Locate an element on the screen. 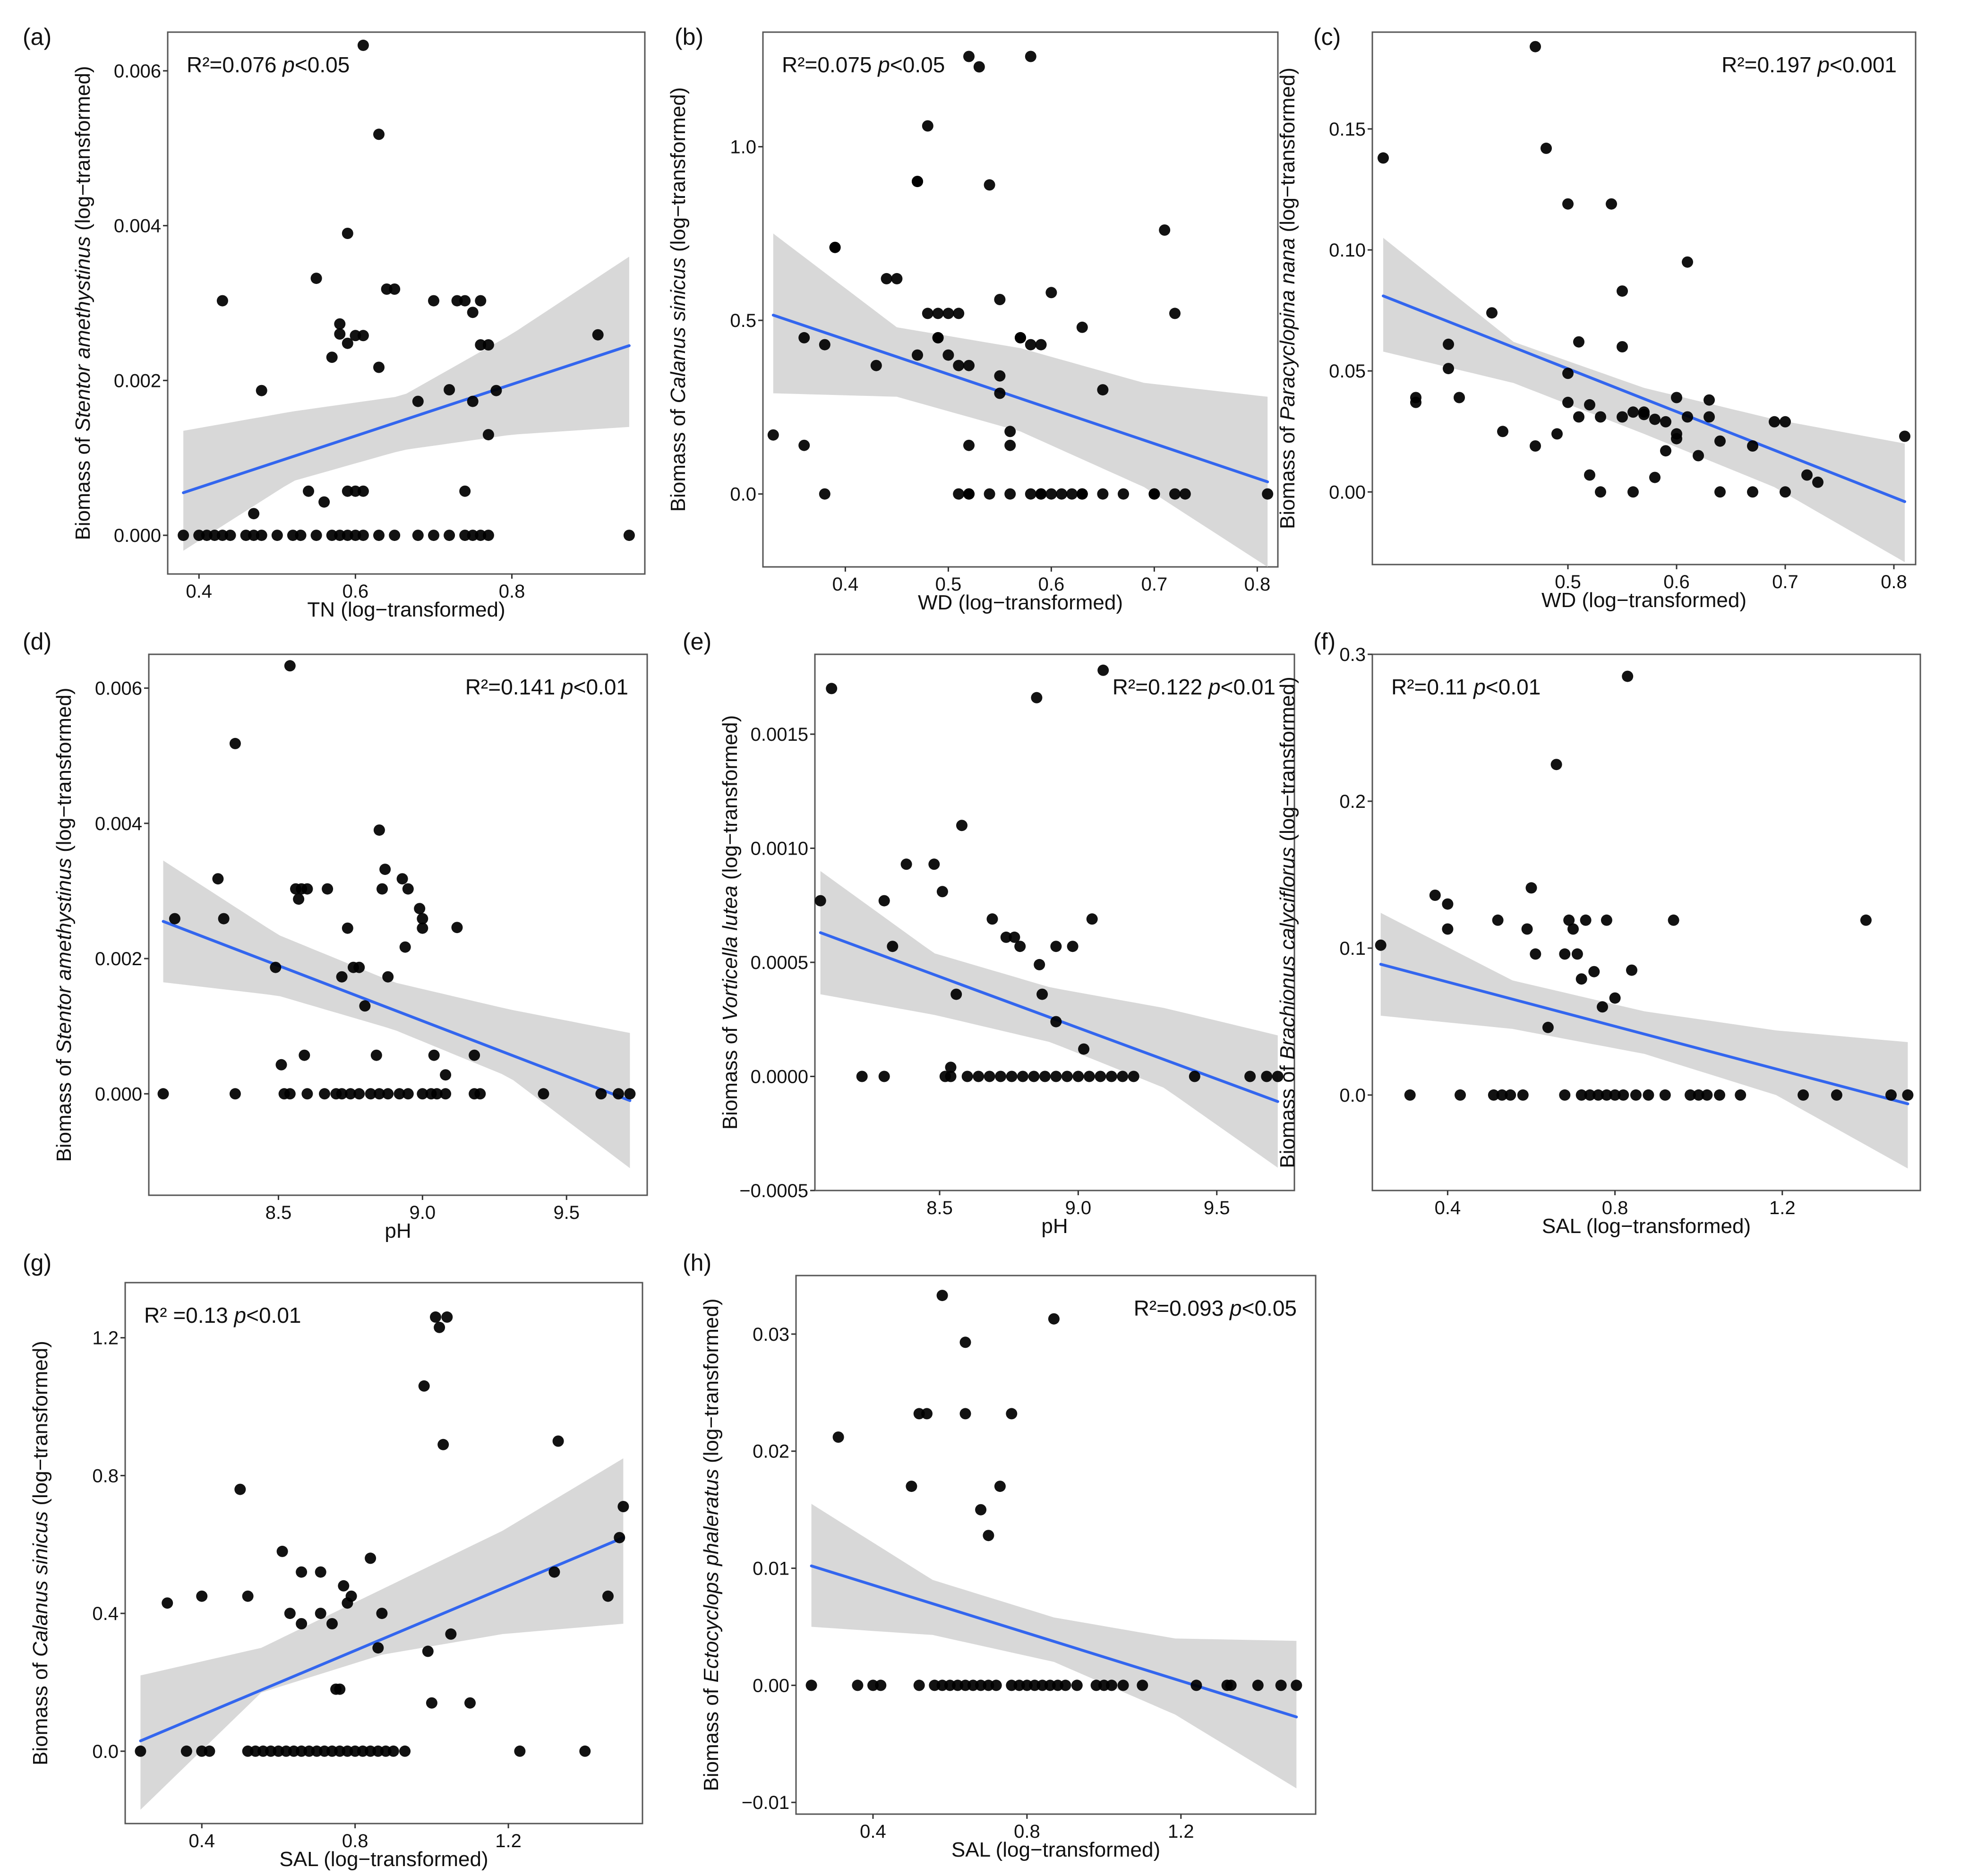 The image size is (1969, 1876). panel-c-stat-annotation: R²=0.197 p<0.001 is located at coordinates (1809, 64).